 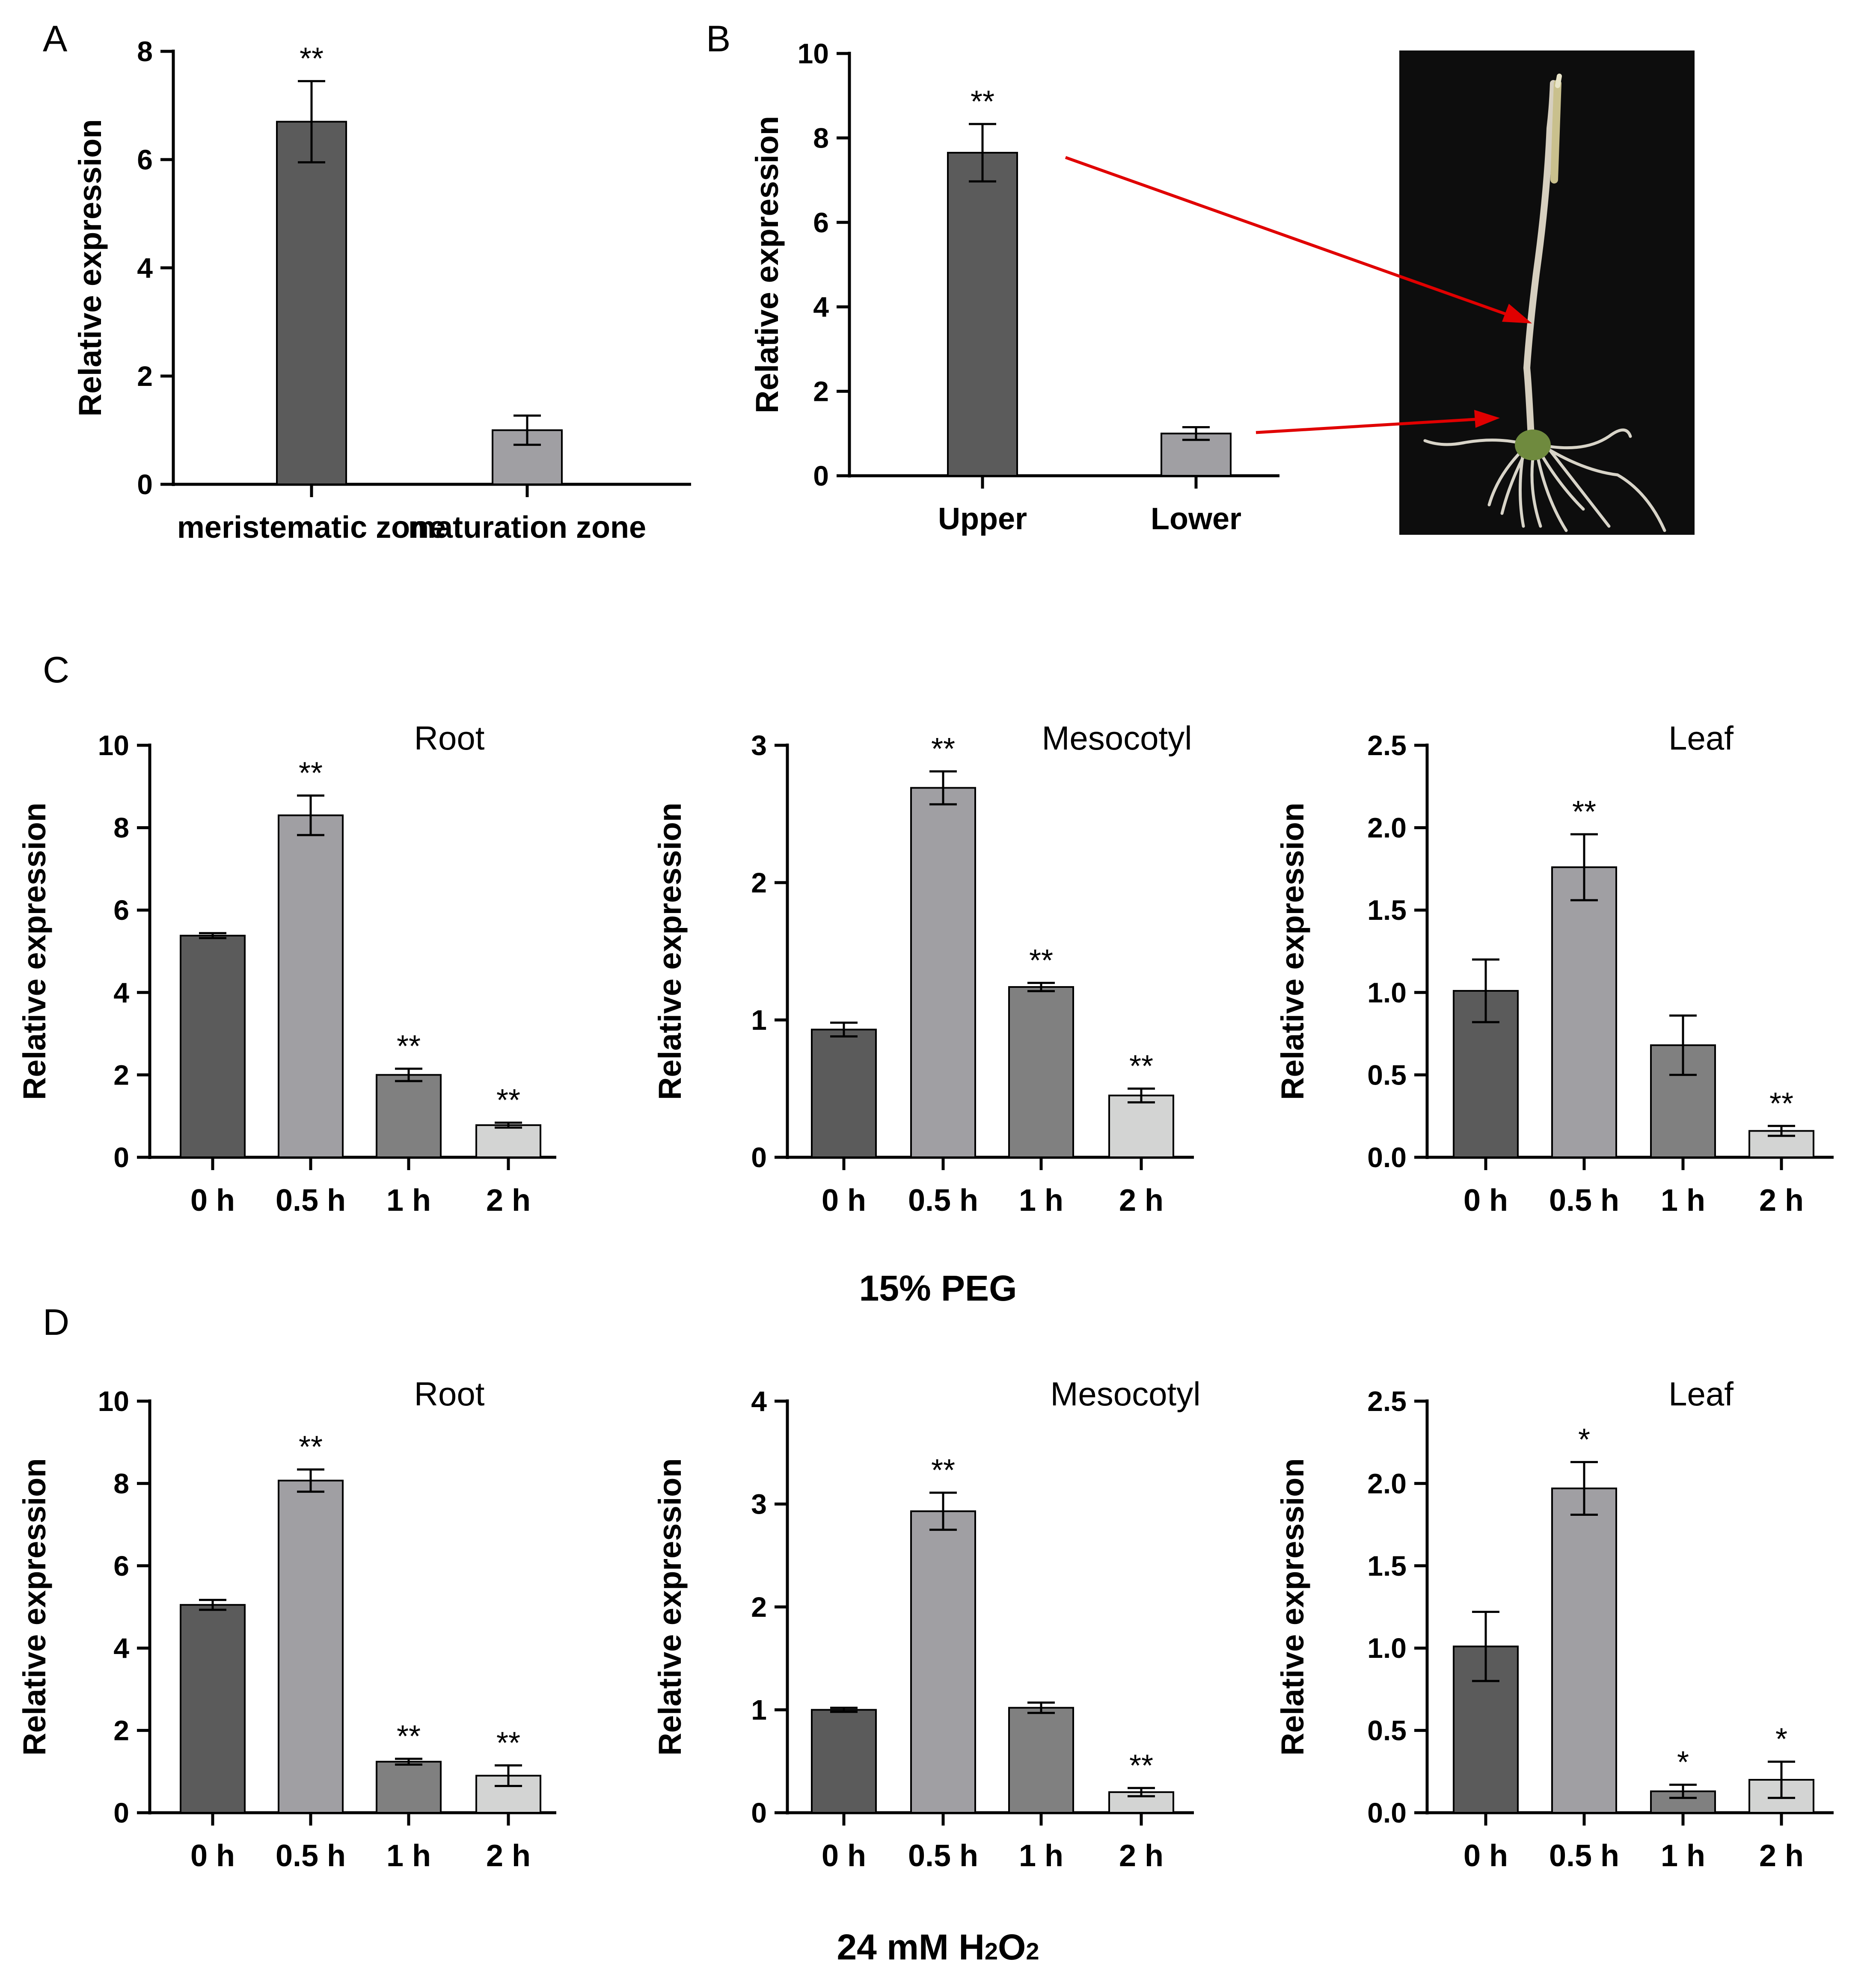 I want to click on chart-title: Mesocotyl, so click(x=1117, y=738).